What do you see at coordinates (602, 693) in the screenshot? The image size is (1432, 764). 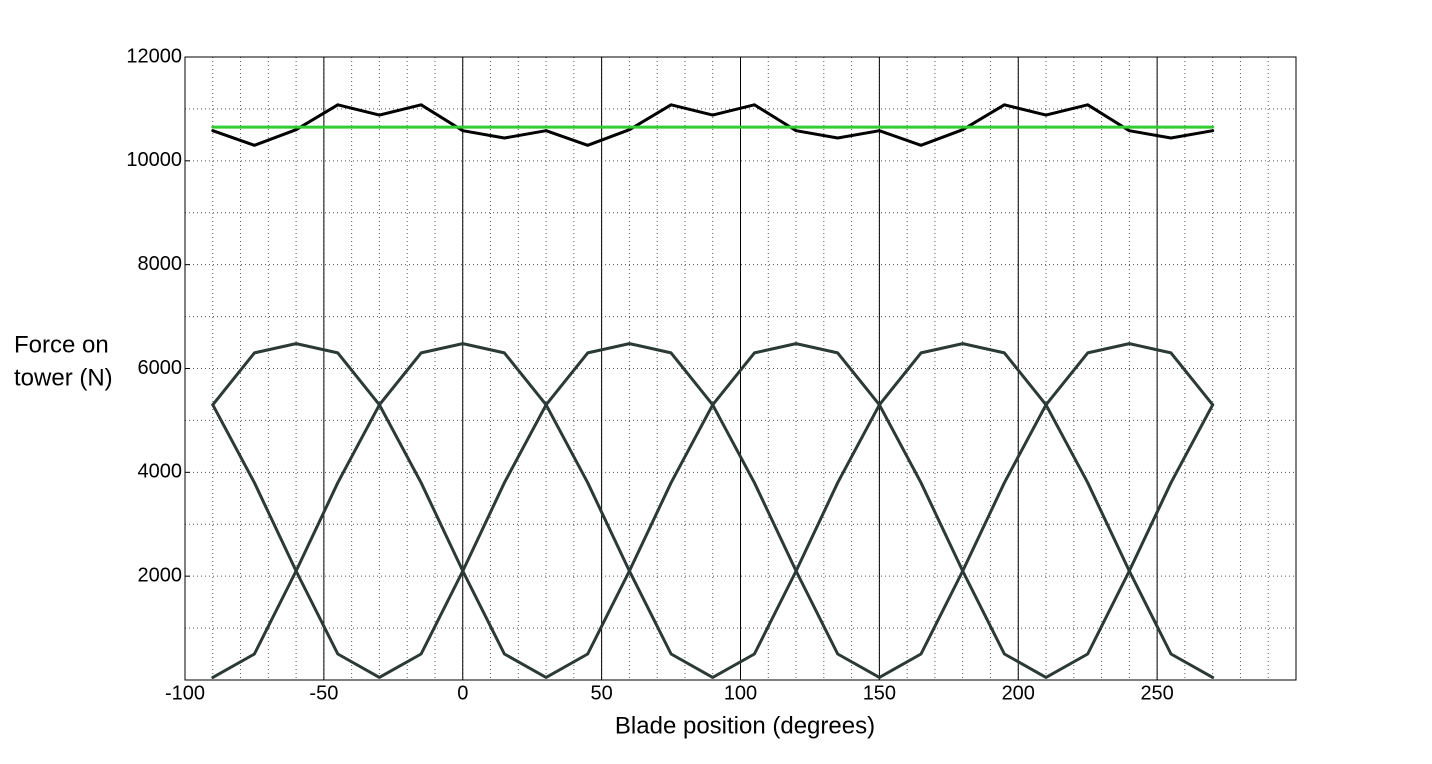 I see `x-tick-label: 50` at bounding box center [602, 693].